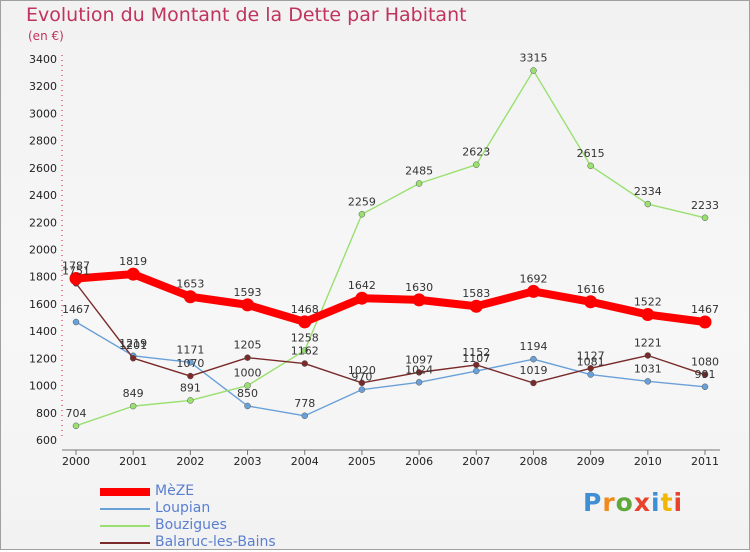  I want to click on data-label: 1258, so click(305, 337).